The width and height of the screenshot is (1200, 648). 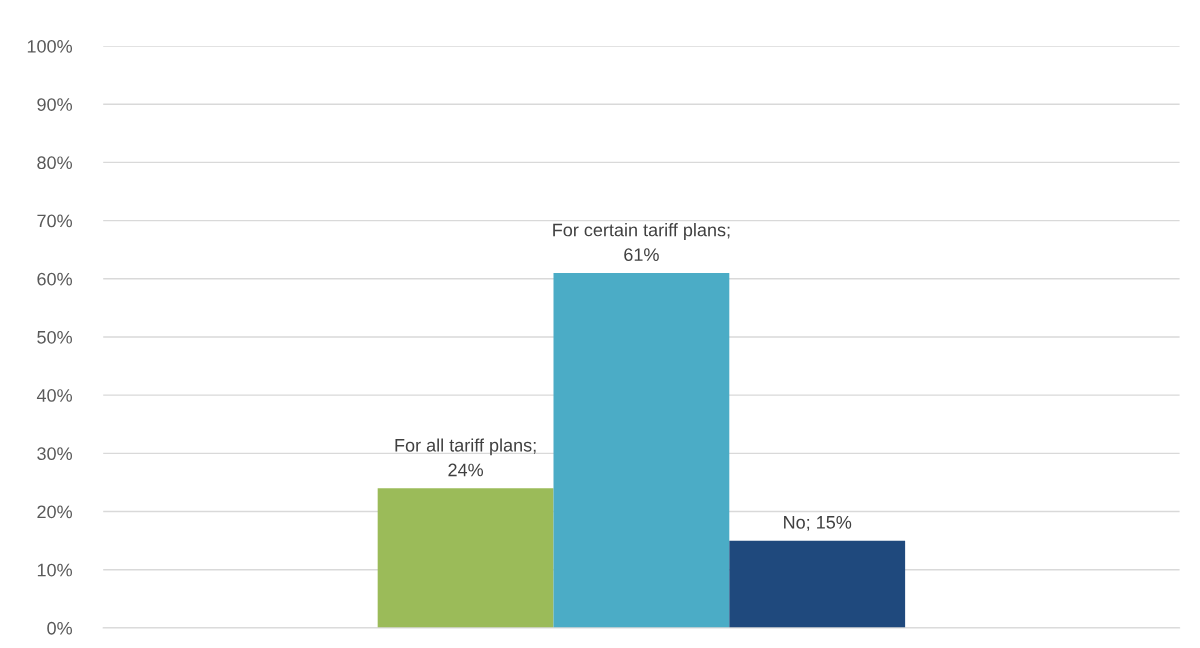 I want to click on data-label: For certain tariff plans; 61%, so click(x=641, y=242).